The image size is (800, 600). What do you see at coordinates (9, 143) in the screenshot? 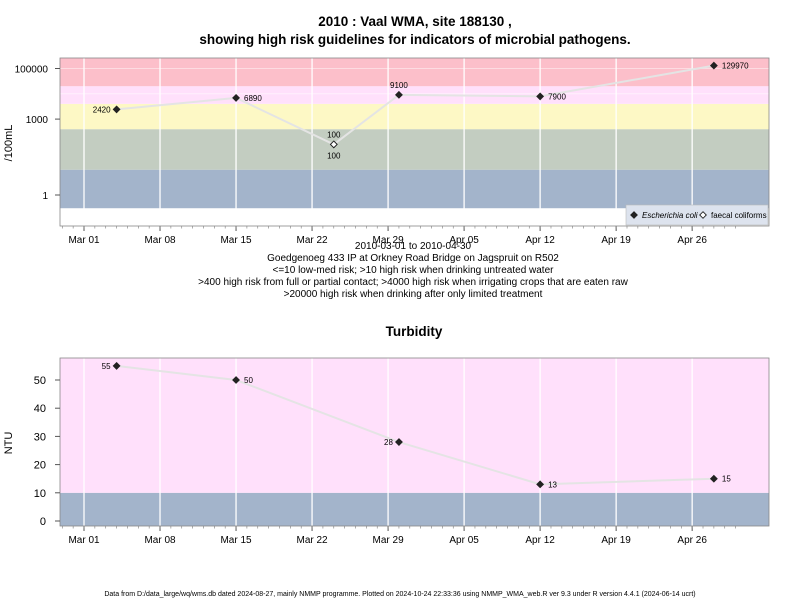
I see `chart1-ylabel: /100mL` at bounding box center [9, 143].